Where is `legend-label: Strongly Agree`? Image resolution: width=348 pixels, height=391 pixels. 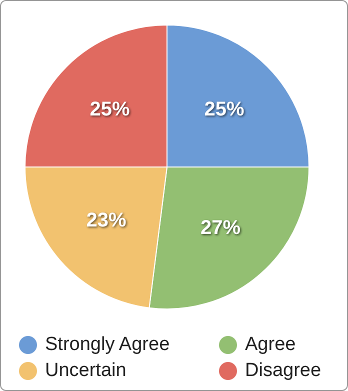
legend-label: Strongly Agree is located at coordinates (107, 345).